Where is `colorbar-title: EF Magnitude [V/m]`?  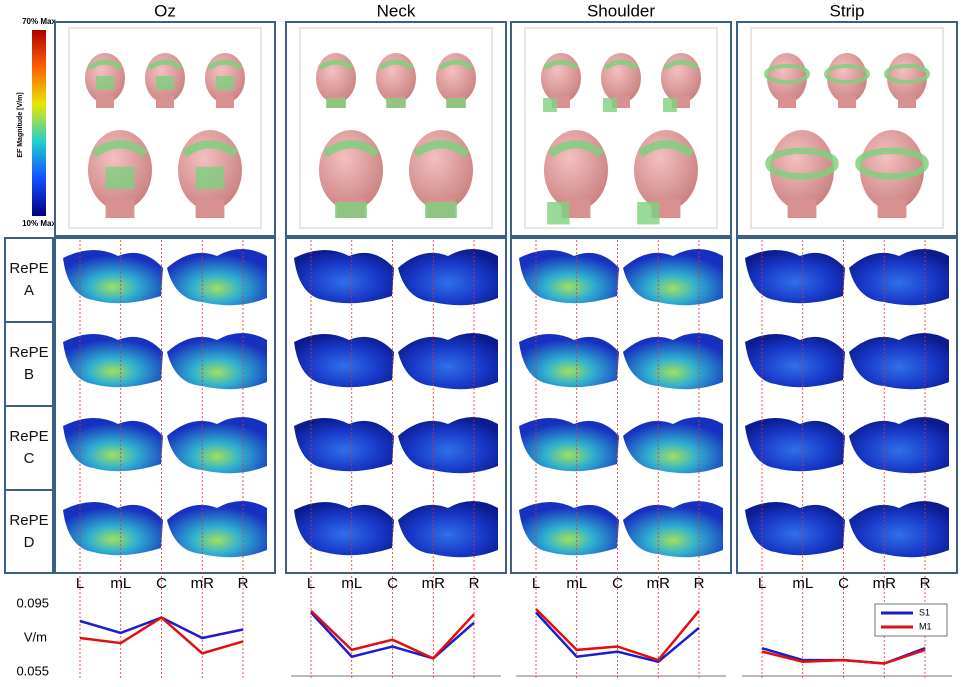
colorbar-title: EF Magnitude [V/m] is located at coordinates (20, 124).